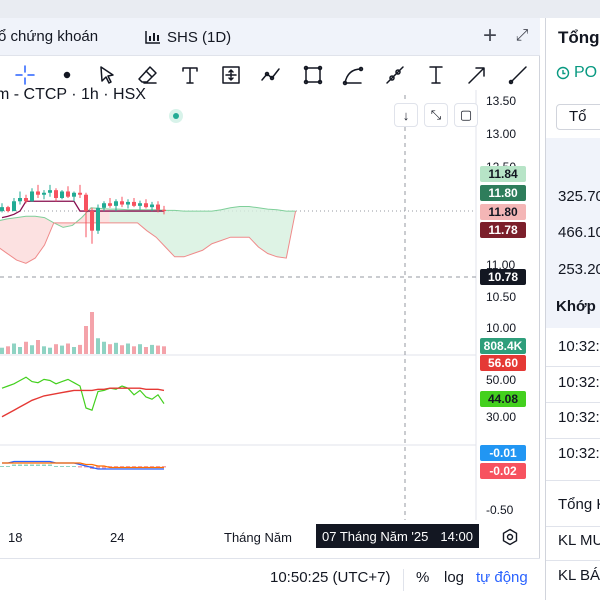 Image resolution: width=600 pixels, height=600 pixels. I want to click on anchored-text-icon, so click(436, 75).